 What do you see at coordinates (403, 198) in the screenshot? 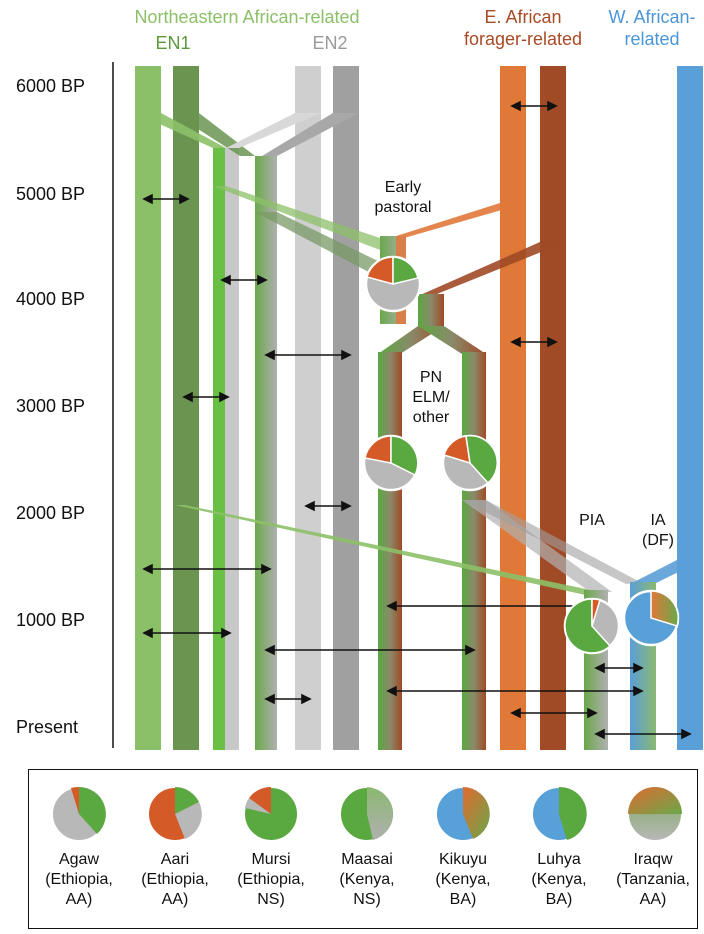
I see `label-early-pastoral: Early pastoral` at bounding box center [403, 198].